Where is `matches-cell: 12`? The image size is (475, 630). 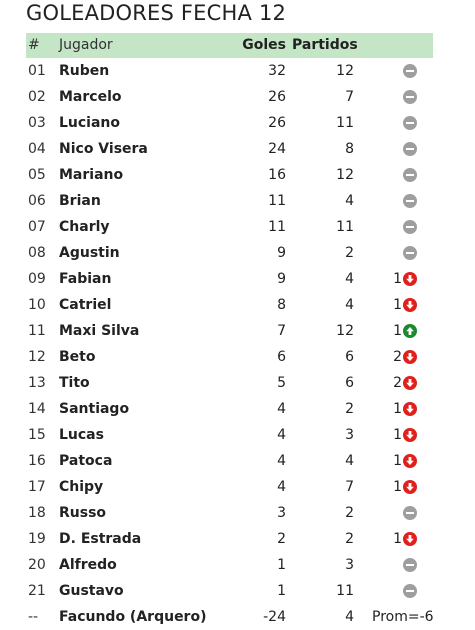
matches-cell: 12 is located at coordinates (345, 331).